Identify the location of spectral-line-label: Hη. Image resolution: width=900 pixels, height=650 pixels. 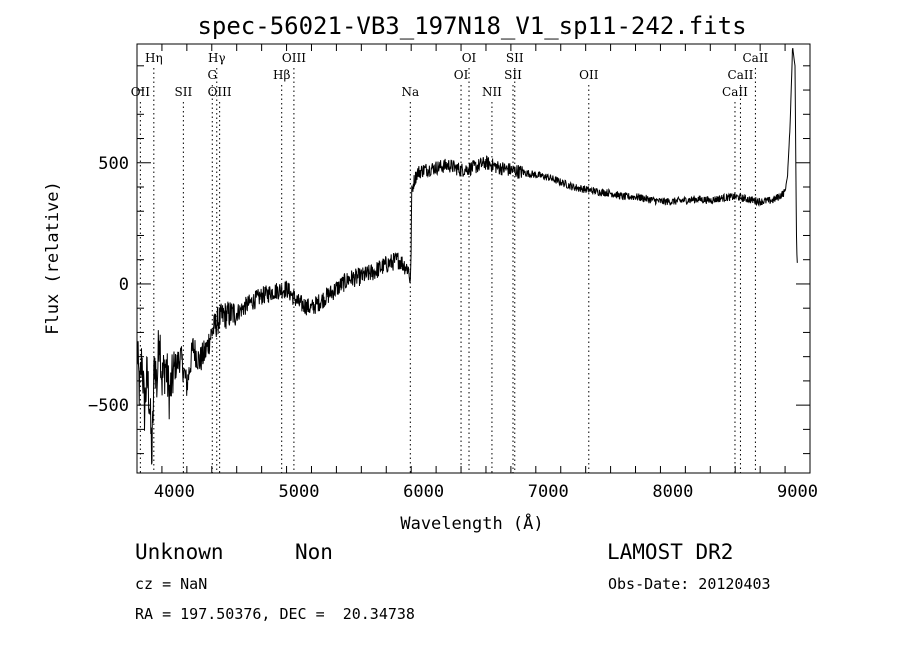
(154, 58).